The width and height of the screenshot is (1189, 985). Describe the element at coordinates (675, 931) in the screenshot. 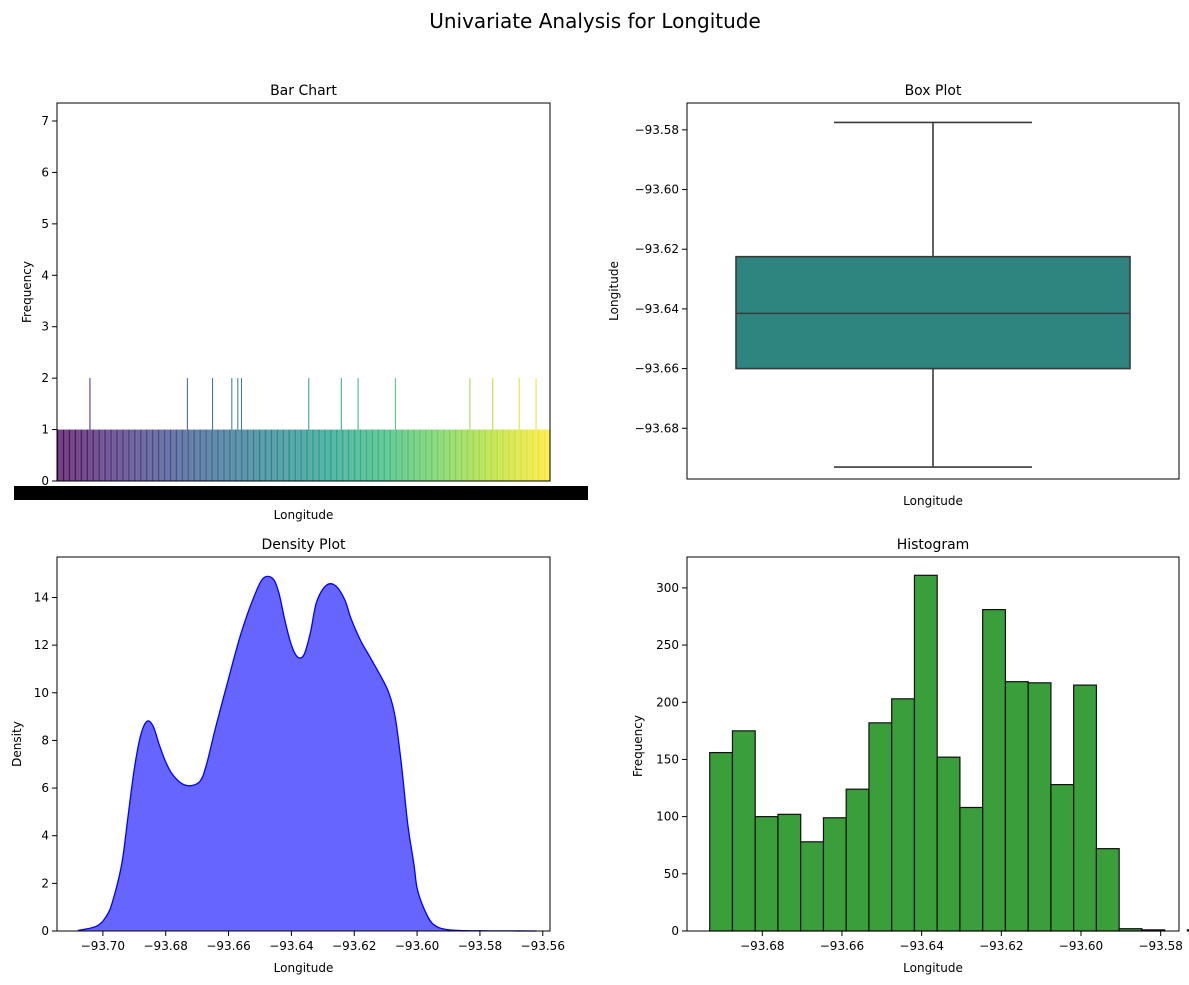

I see `y-tick-label: 0` at that location.